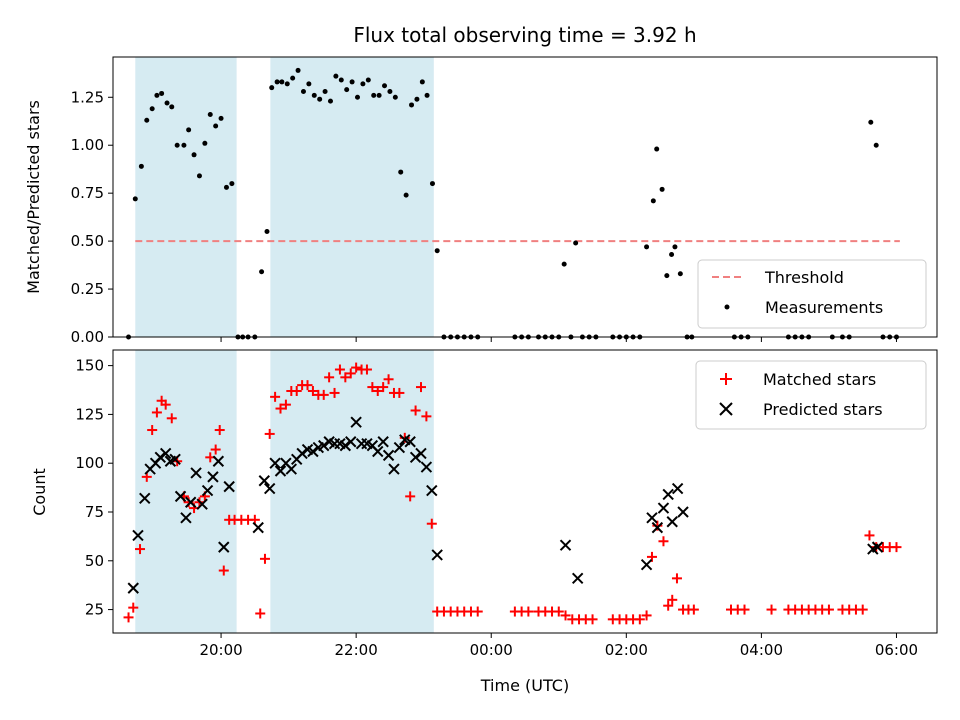  I want to click on ratio-legend-box, so click(812, 294).